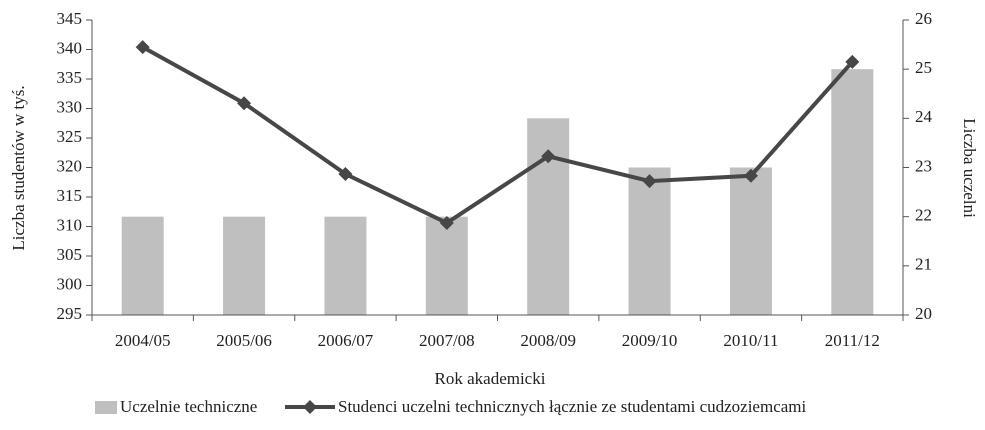  Describe the element at coordinates (244, 340) in the screenshot. I see `x-tick-label: 2005/06` at that location.